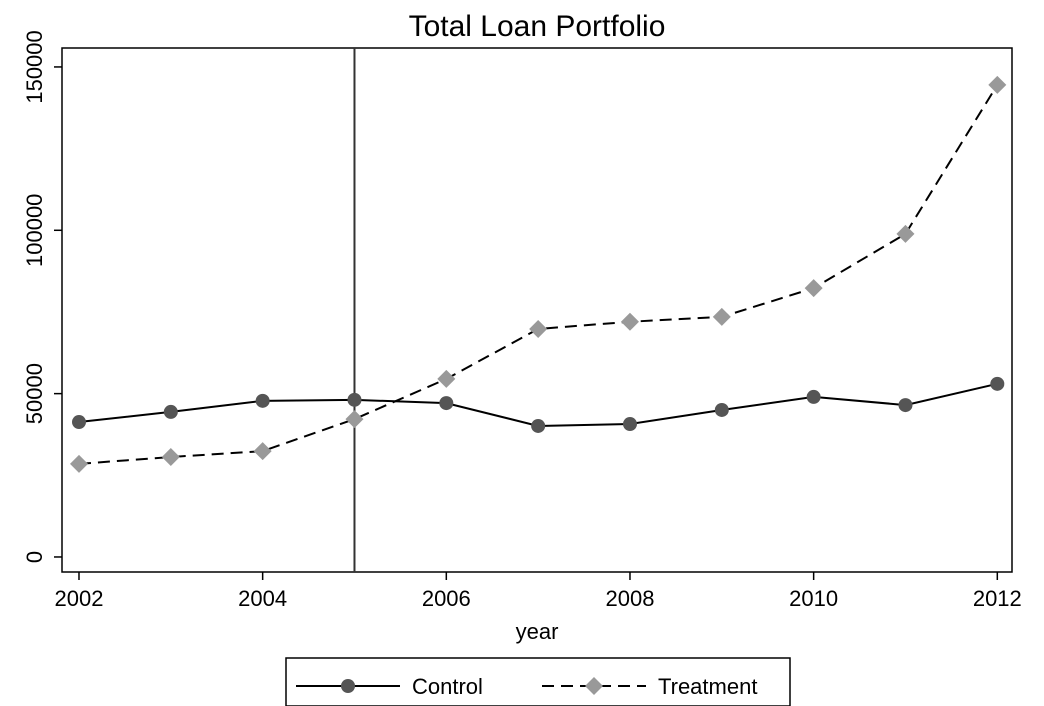  What do you see at coordinates (34, 557) in the screenshot?
I see `y-tick-label: 0` at bounding box center [34, 557].